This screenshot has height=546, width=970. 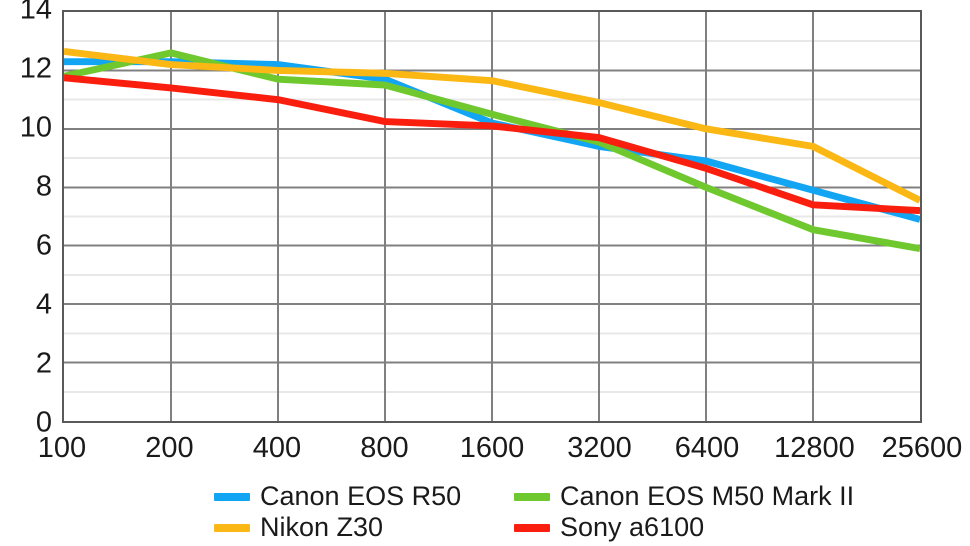 I want to click on x-tick-label: 800, so click(x=384, y=448).